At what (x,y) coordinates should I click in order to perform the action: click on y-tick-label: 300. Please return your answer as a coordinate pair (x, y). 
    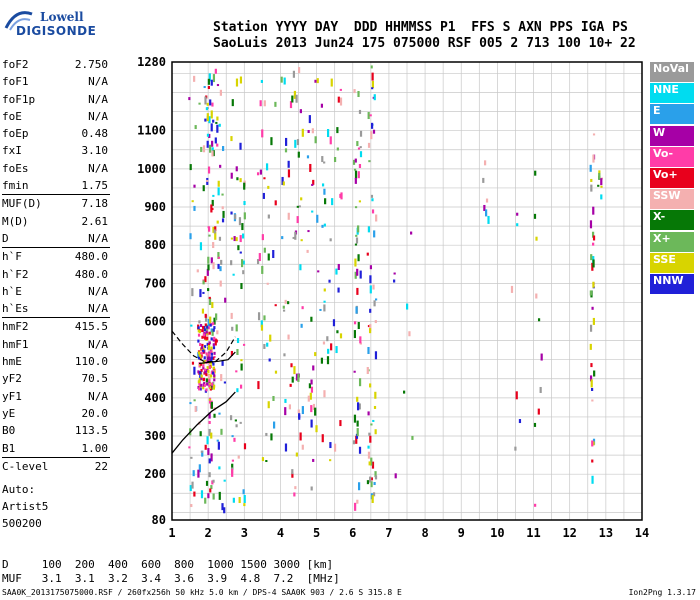
    Looking at the image, I should click on (155, 436).